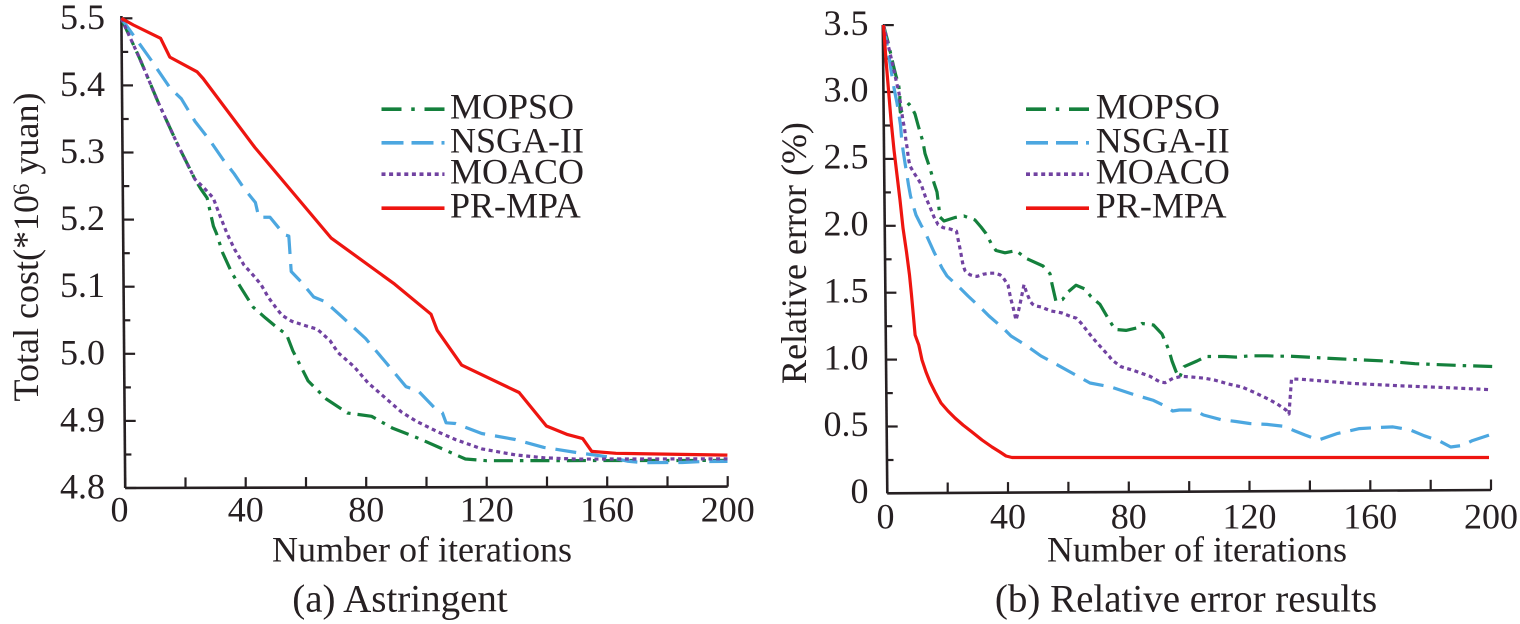 This screenshot has width=1520, height=624. I want to click on svg-text: 5.2, so click(82, 218).